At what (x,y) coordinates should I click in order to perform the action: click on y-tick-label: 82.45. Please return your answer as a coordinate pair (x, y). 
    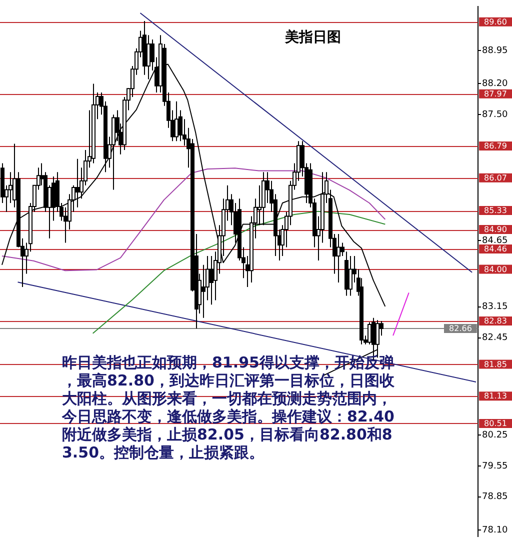
    Looking at the image, I should click on (495, 338).